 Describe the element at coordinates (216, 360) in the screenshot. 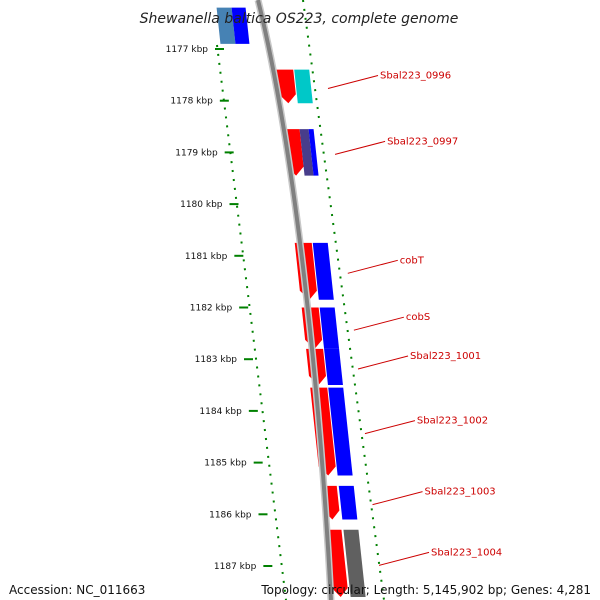

I see `tick-label: 1183 kbp` at that location.